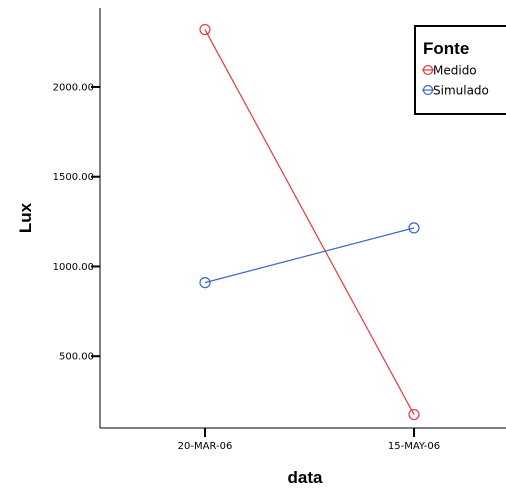  I want to click on y-tick-label: 1500.00, so click(73, 177).